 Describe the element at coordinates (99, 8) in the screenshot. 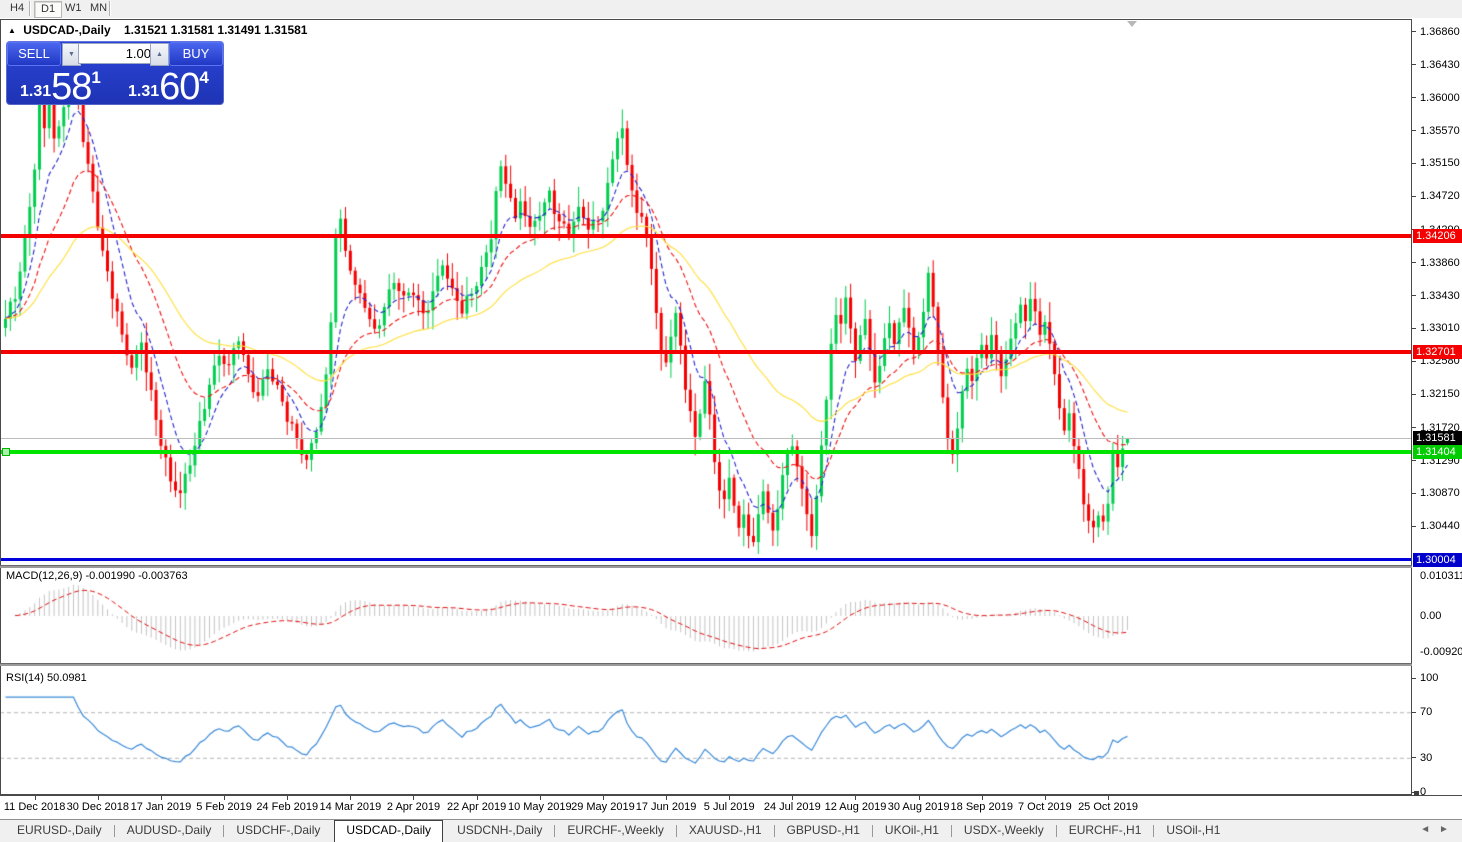

I see `timeframe-button-mn: MN` at that location.